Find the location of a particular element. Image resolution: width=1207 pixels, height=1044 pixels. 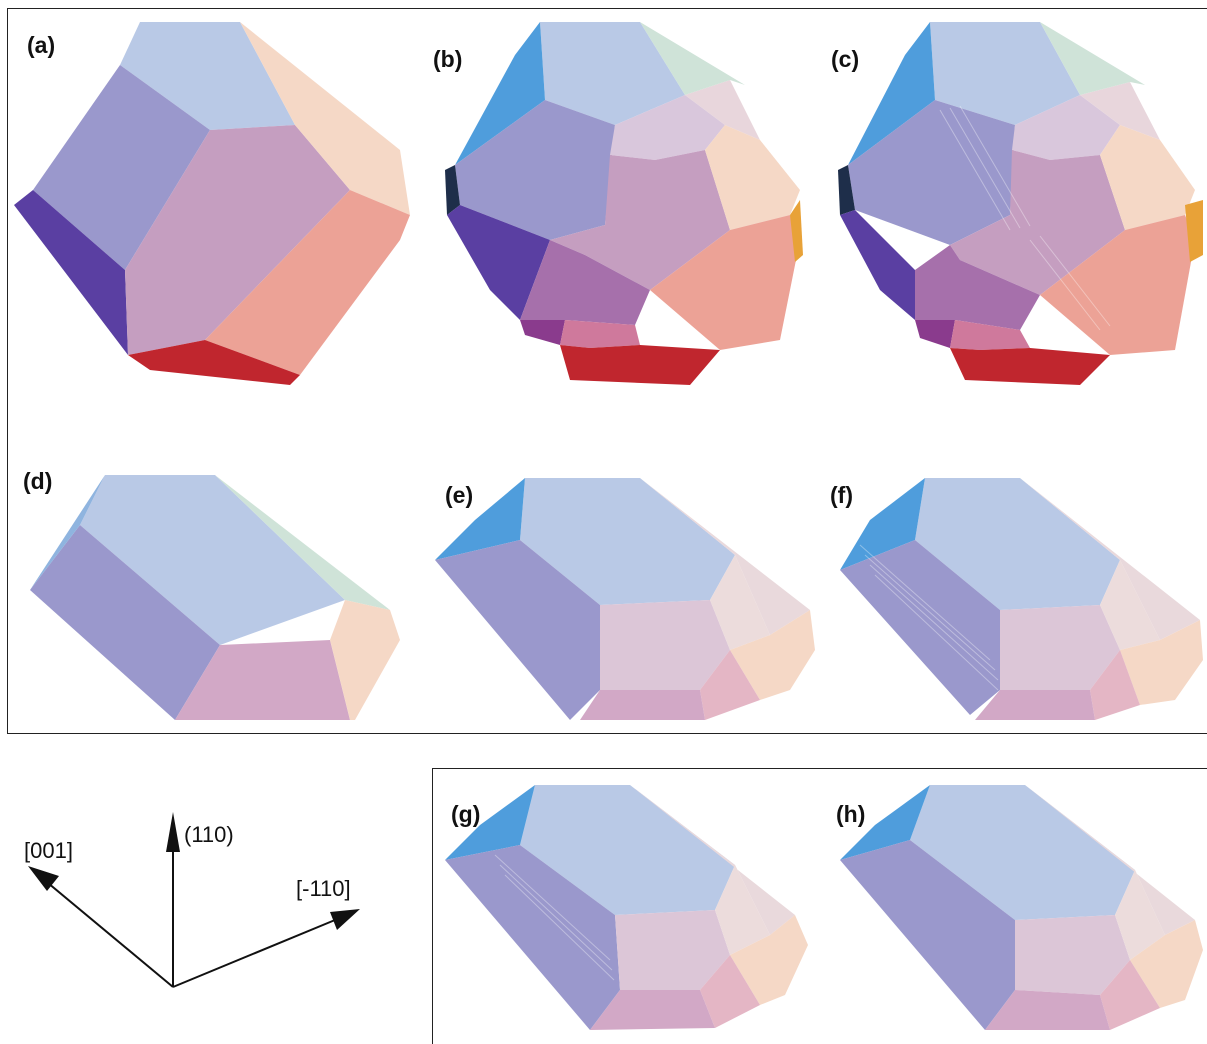

panel-label-g: (g) is located at coordinates (466, 814).